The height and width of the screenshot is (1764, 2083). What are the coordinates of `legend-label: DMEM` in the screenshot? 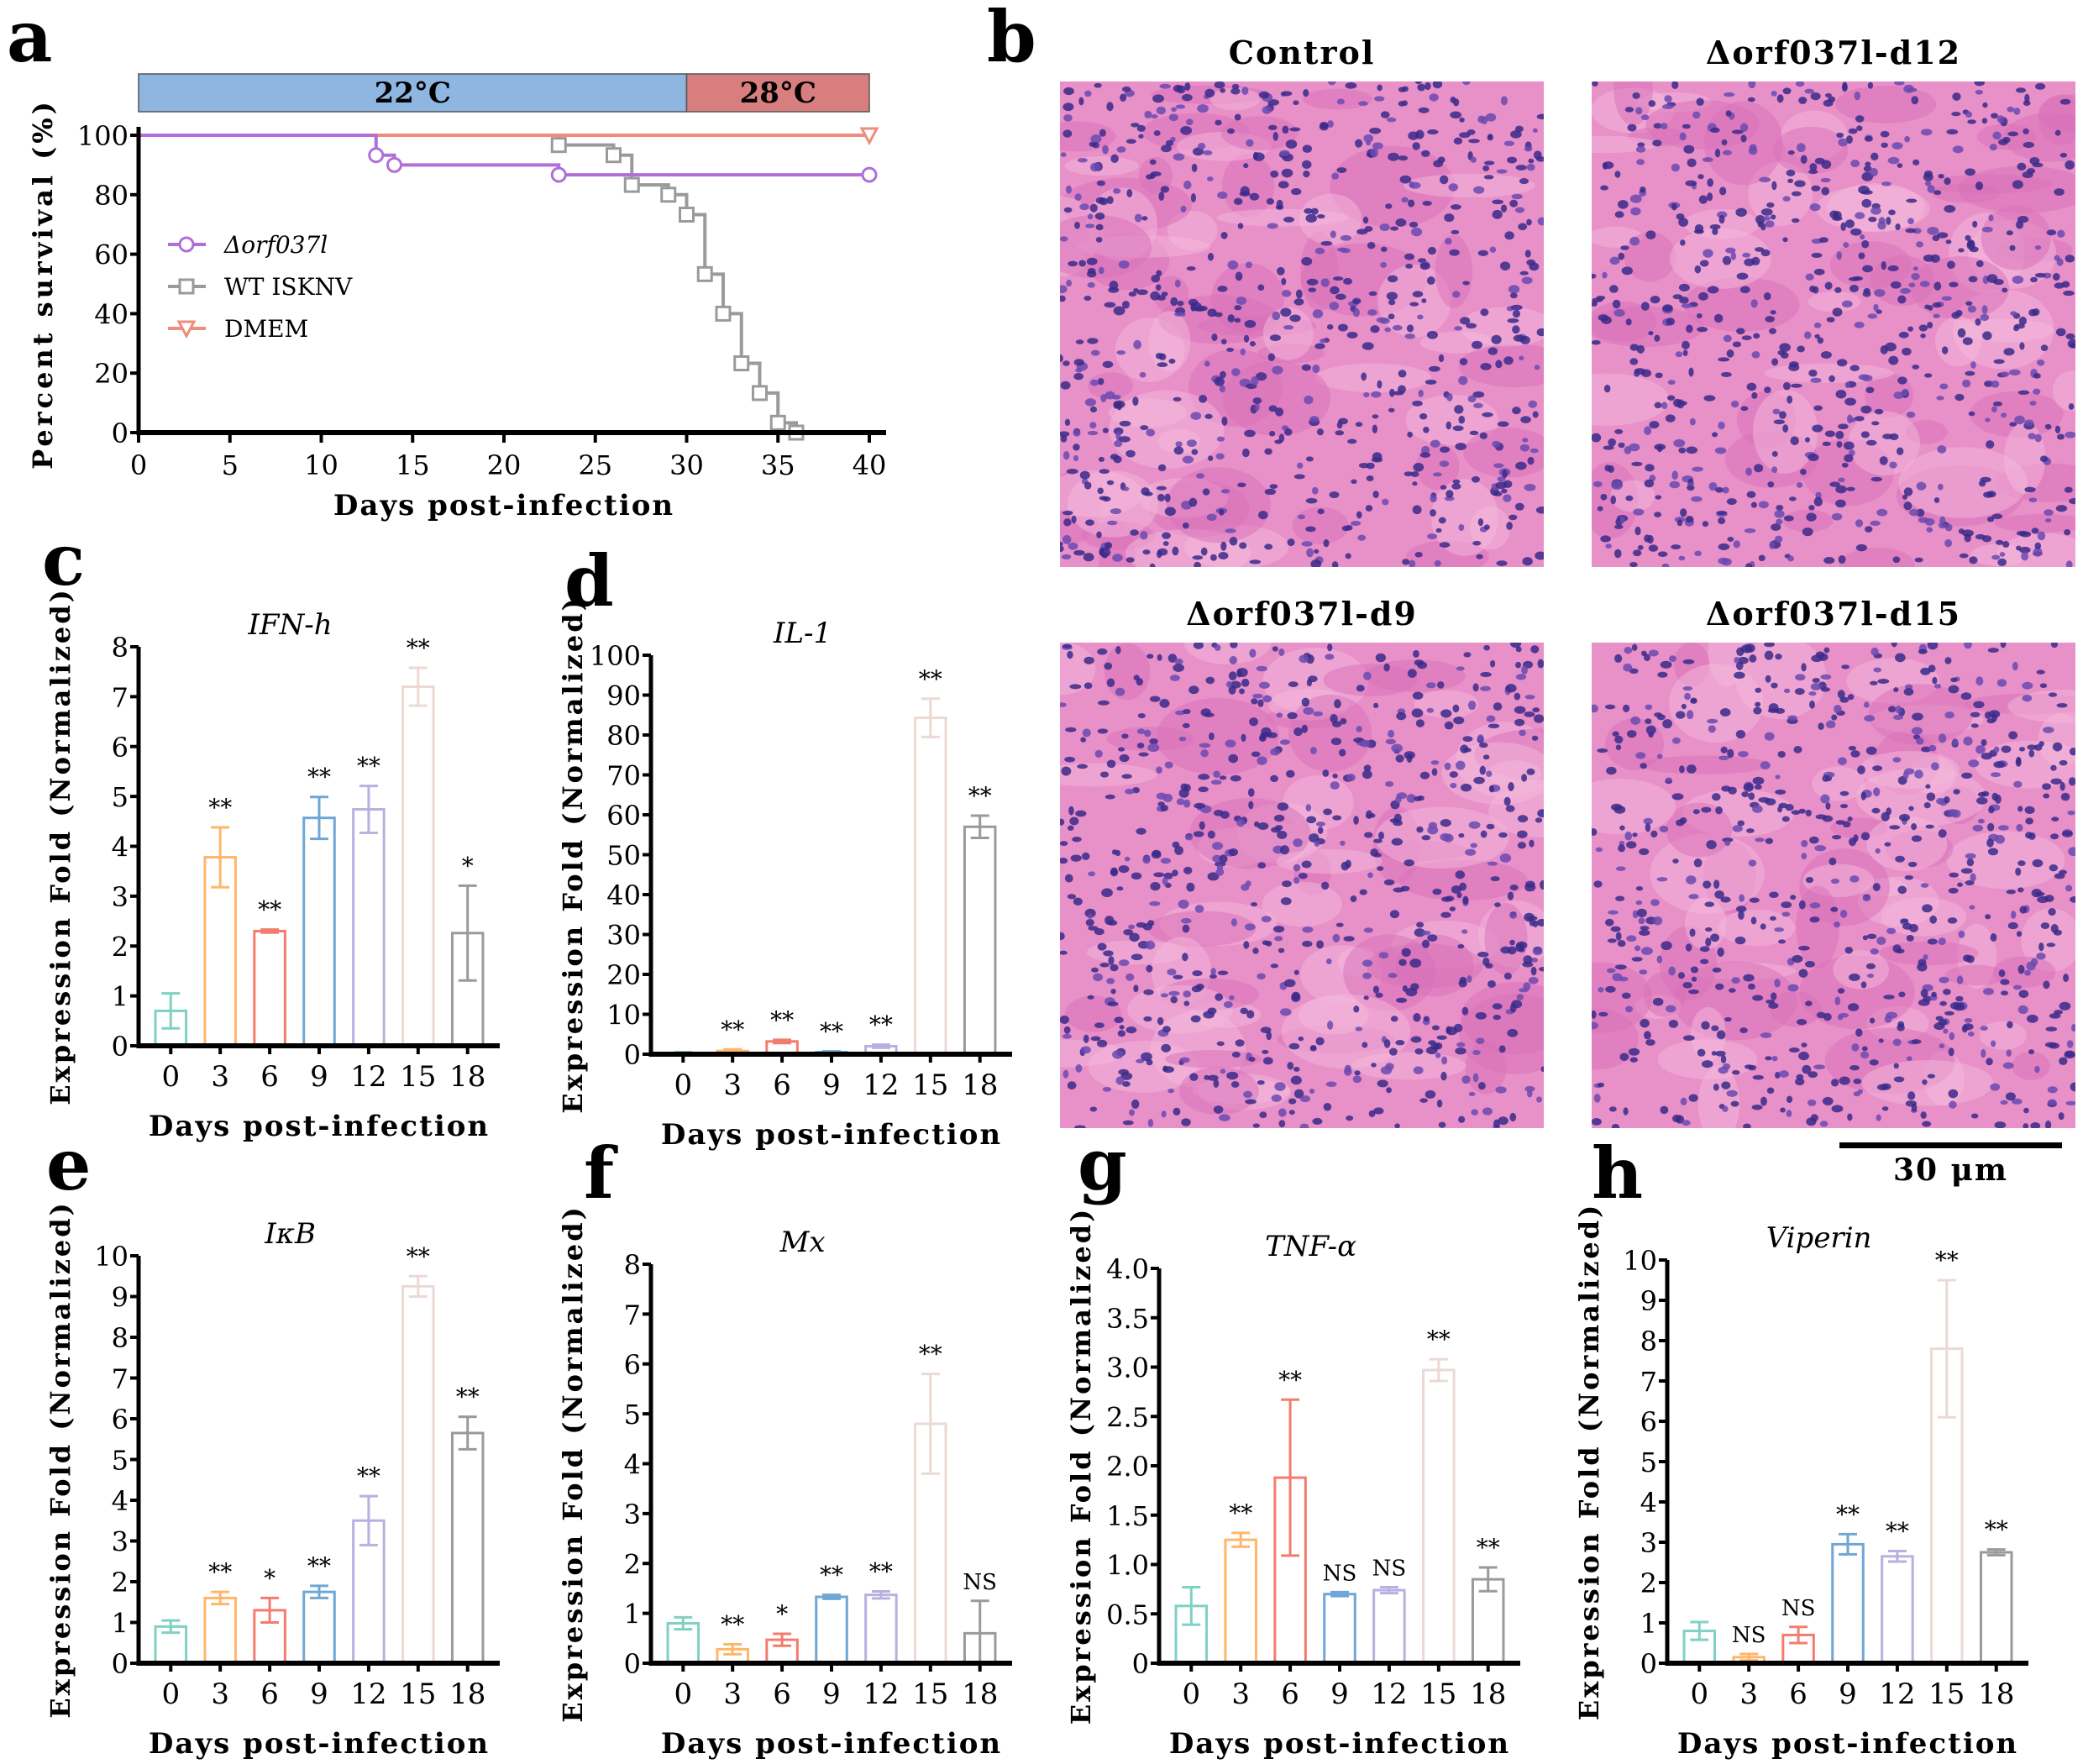 It's located at (266, 329).